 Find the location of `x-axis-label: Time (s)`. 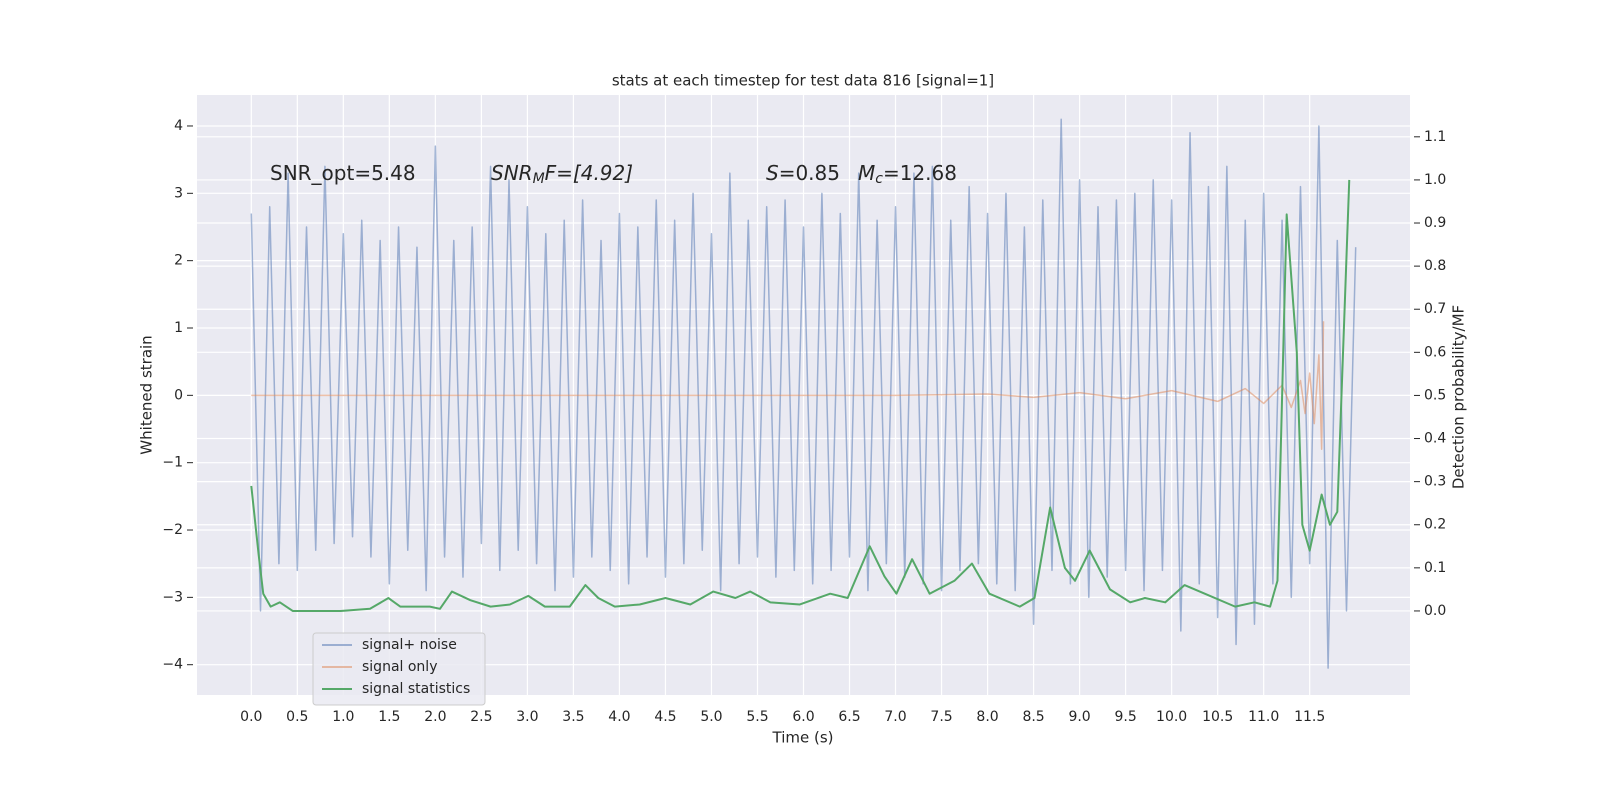

x-axis-label: Time (s) is located at coordinates (803, 738).